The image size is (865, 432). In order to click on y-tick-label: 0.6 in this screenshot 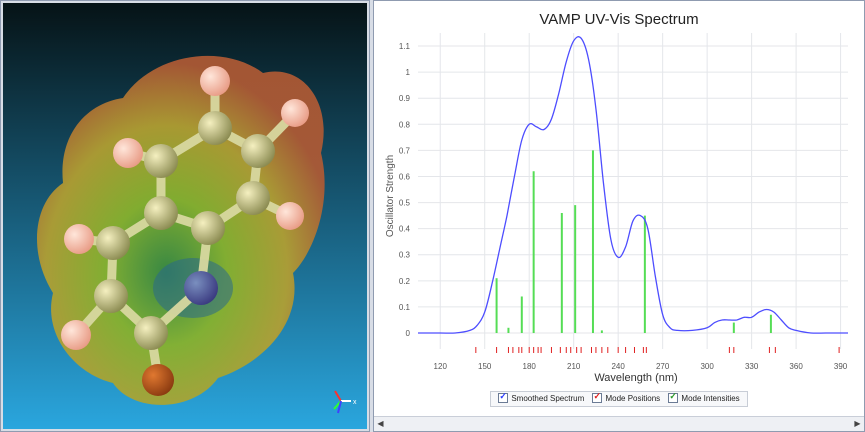, I will do `click(405, 176)`.